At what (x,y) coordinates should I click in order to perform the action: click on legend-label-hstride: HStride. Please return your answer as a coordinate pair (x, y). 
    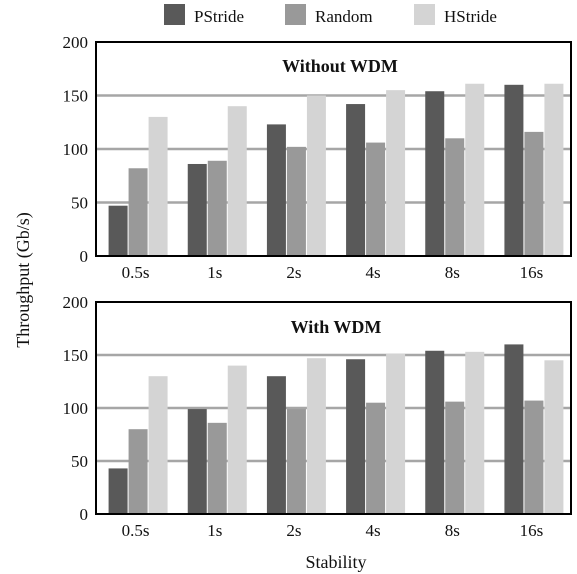
    Looking at the image, I should click on (470, 16).